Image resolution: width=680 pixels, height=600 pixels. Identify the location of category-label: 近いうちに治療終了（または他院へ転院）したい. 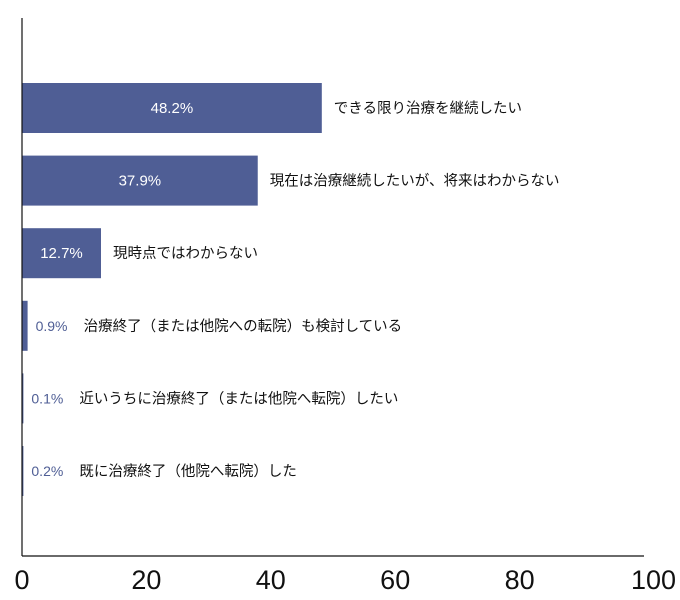
(238, 398).